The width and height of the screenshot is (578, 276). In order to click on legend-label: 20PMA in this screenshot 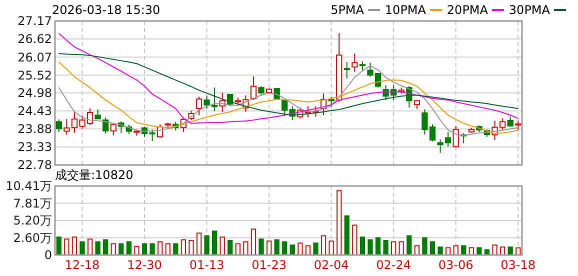, I will do `click(467, 10)`.